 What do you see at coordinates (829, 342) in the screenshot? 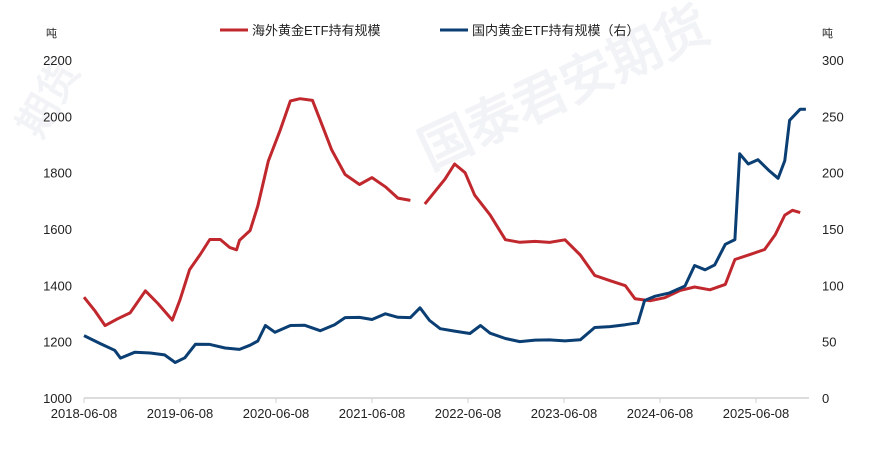
I see `right-tick-label: 50` at bounding box center [829, 342].